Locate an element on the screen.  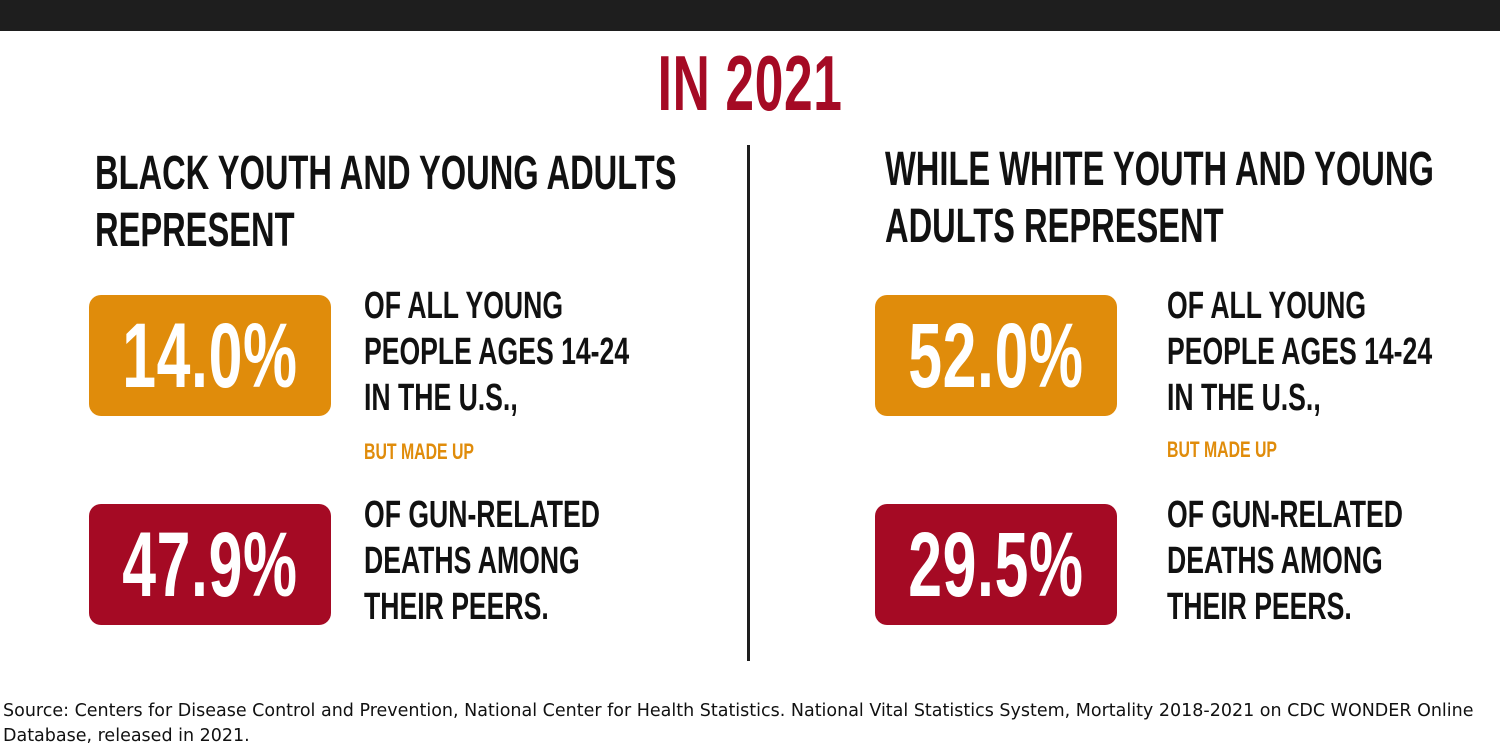
right-deaths-desc-line-2: DEATHS AMONG is located at coordinates (1275, 561).